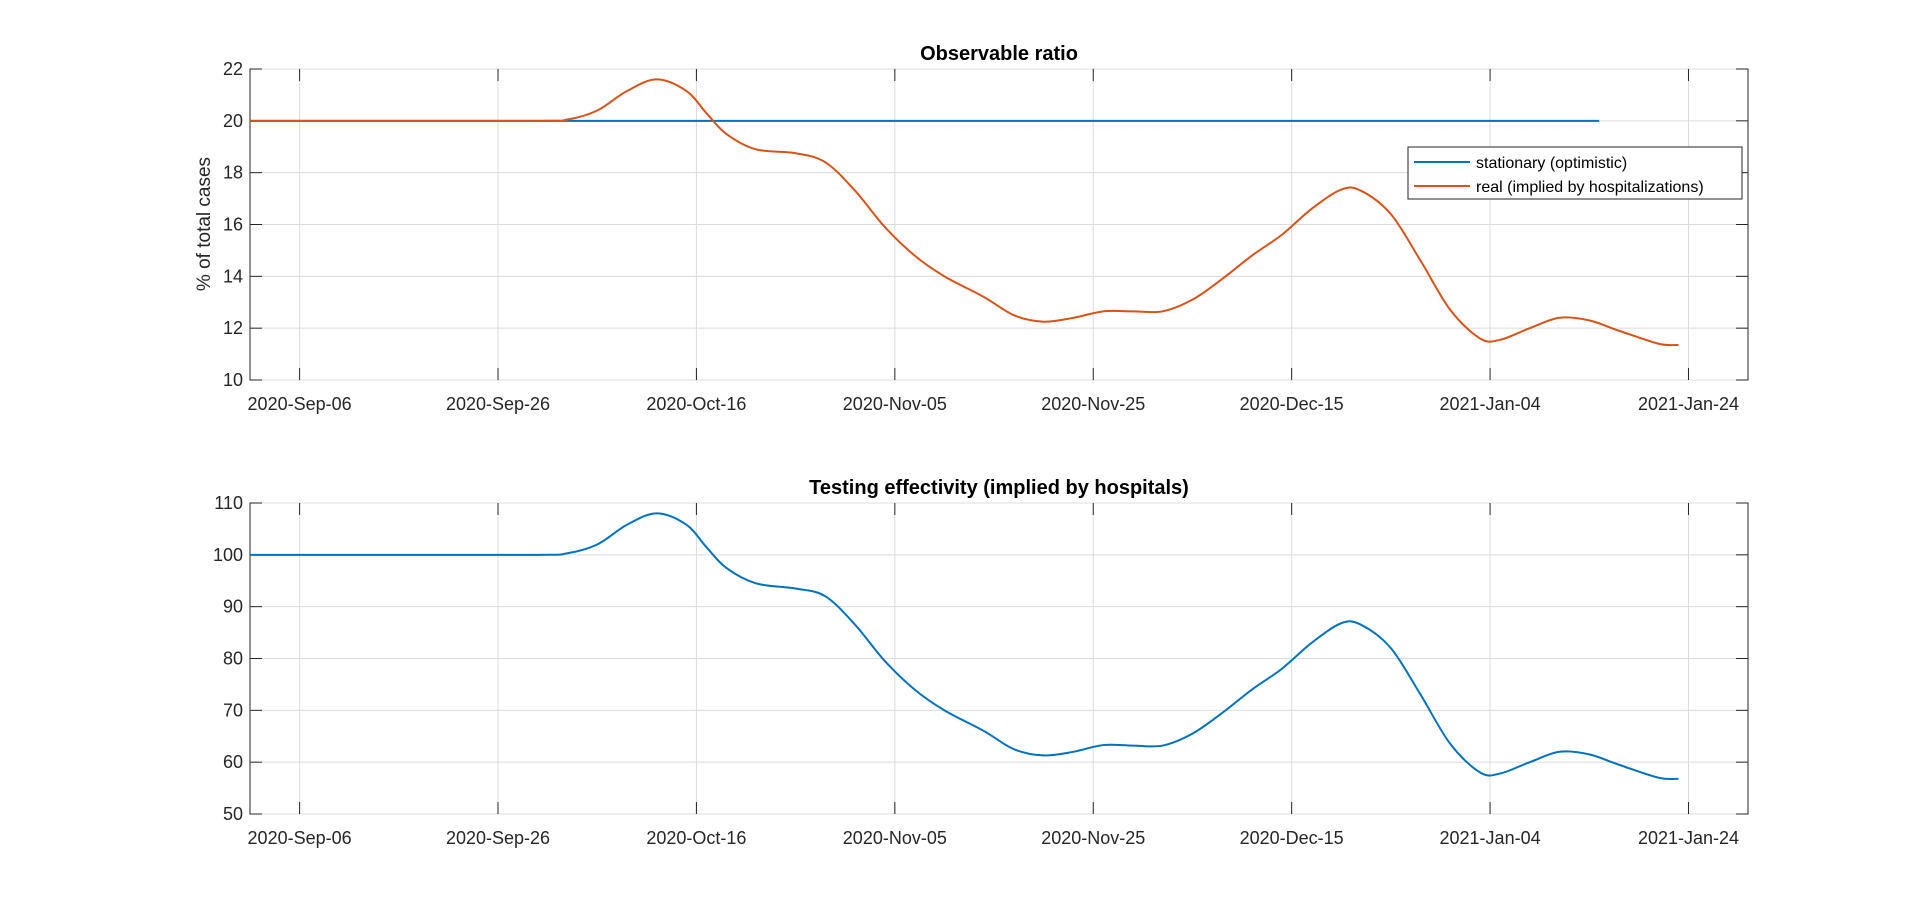 This screenshot has height=911, width=1920. What do you see at coordinates (233, 276) in the screenshot?
I see `y-tick-label: 14` at bounding box center [233, 276].